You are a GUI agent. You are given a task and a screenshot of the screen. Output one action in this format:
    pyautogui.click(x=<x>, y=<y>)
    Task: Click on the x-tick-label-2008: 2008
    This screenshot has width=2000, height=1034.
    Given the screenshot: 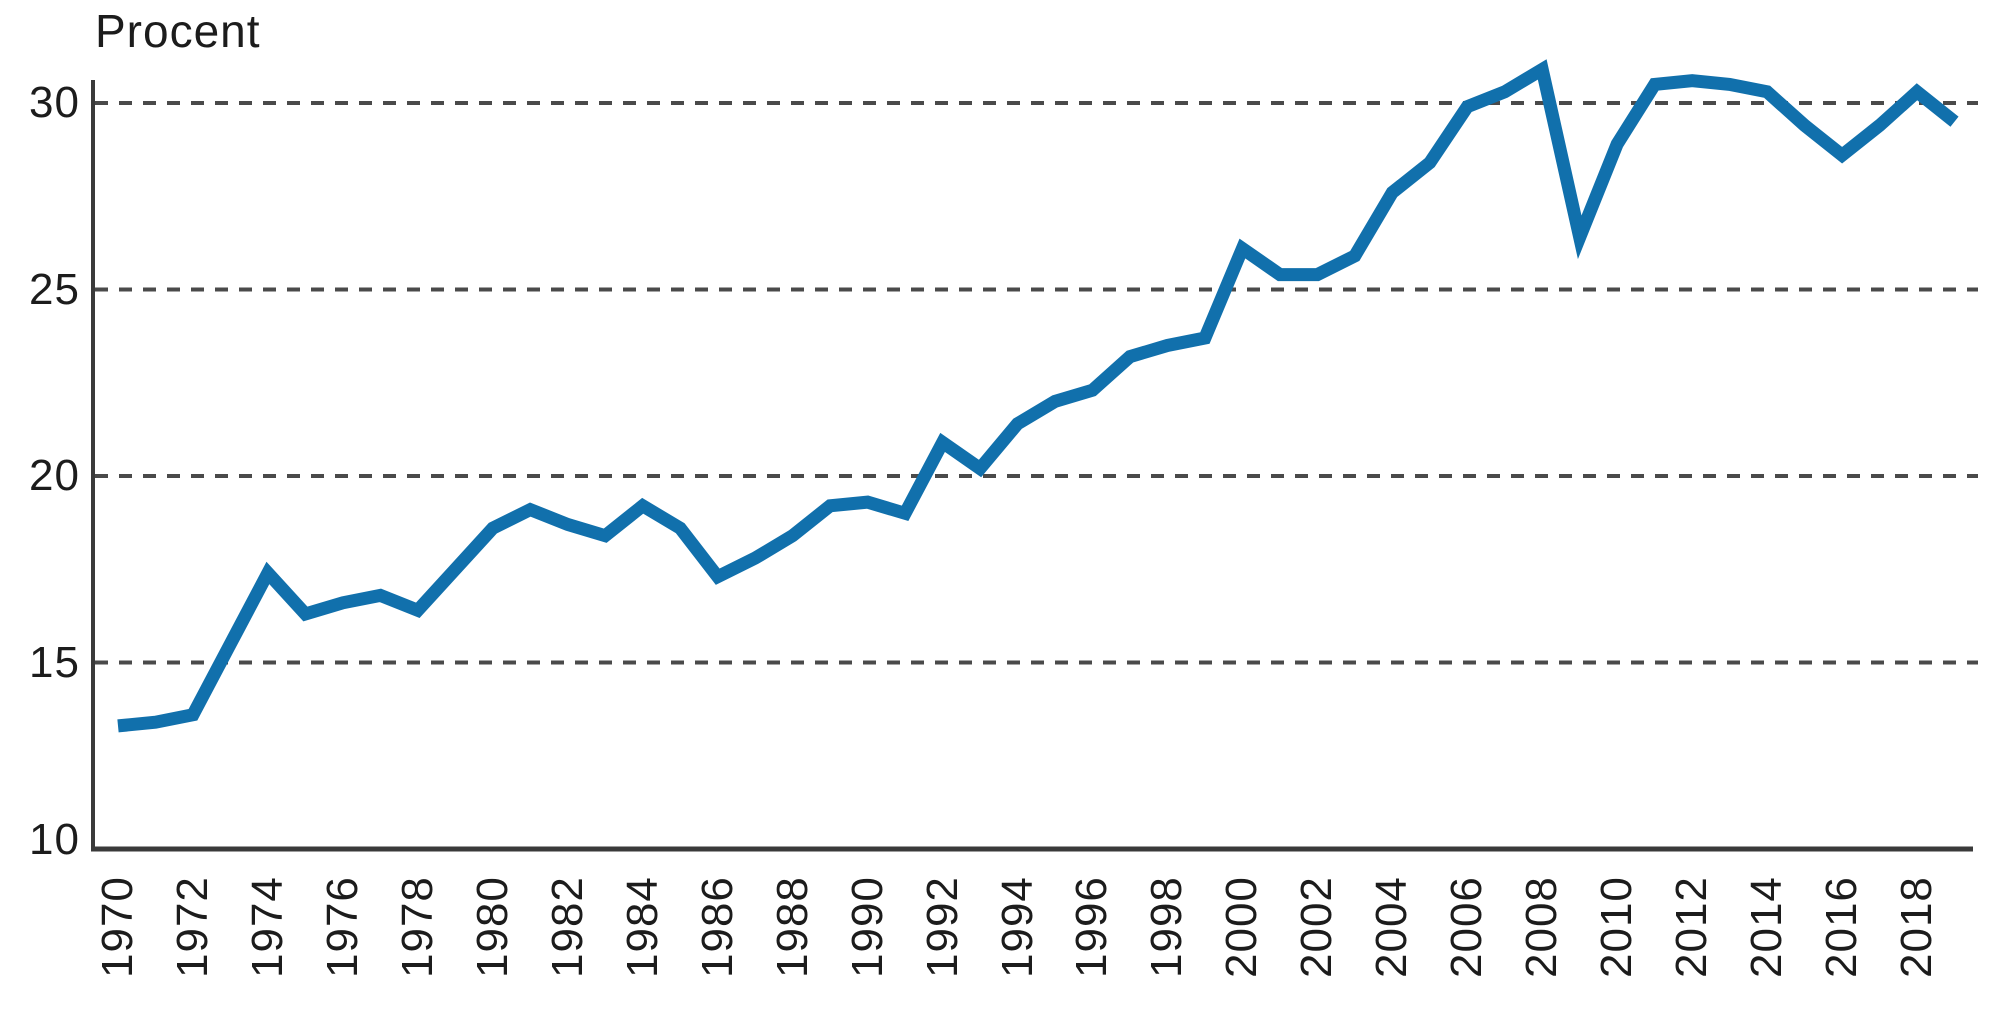 What is the action you would take?
    pyautogui.click(x=1542, y=927)
    